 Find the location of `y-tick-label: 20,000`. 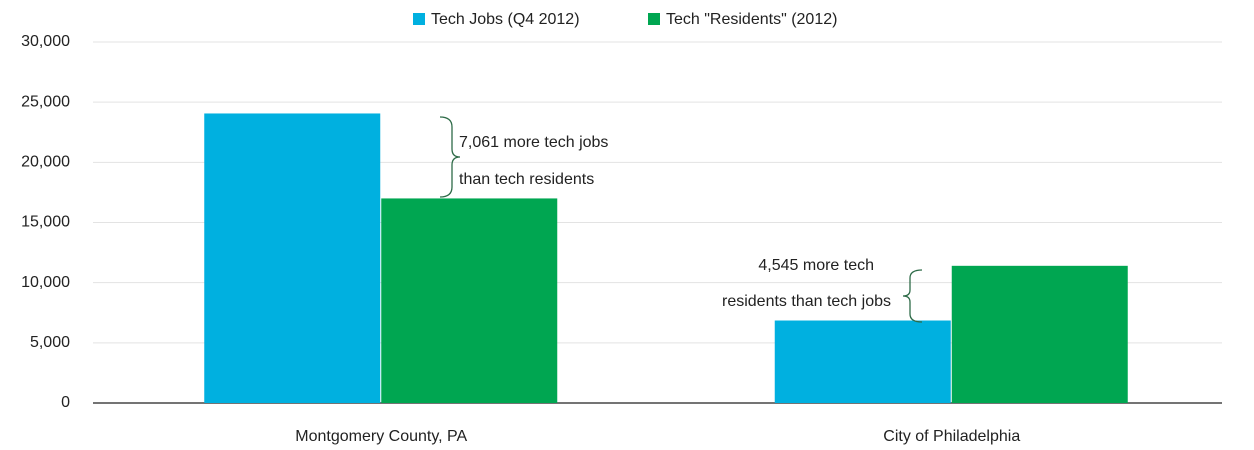

y-tick-label: 20,000 is located at coordinates (45, 162).